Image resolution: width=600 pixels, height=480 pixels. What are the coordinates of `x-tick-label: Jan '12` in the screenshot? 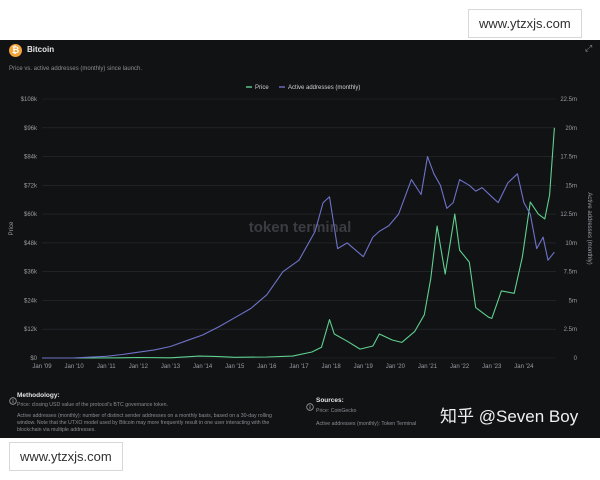 It's located at (139, 367).